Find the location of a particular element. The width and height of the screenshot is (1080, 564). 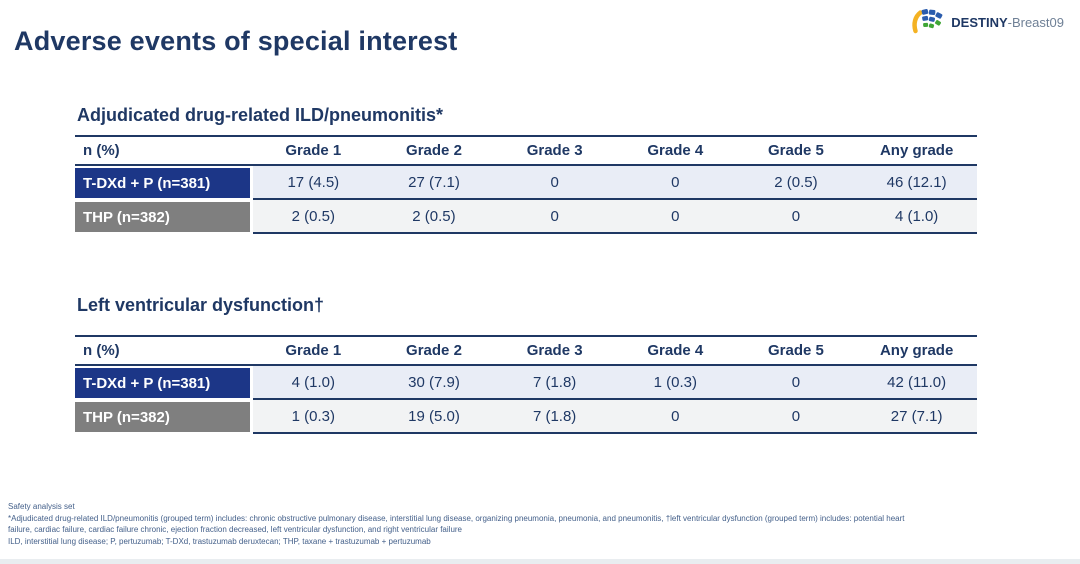

cell-value: 46 (12.1) is located at coordinates (916, 183).